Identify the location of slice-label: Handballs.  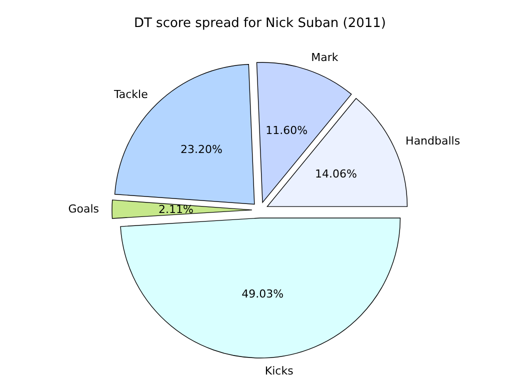
(433, 141).